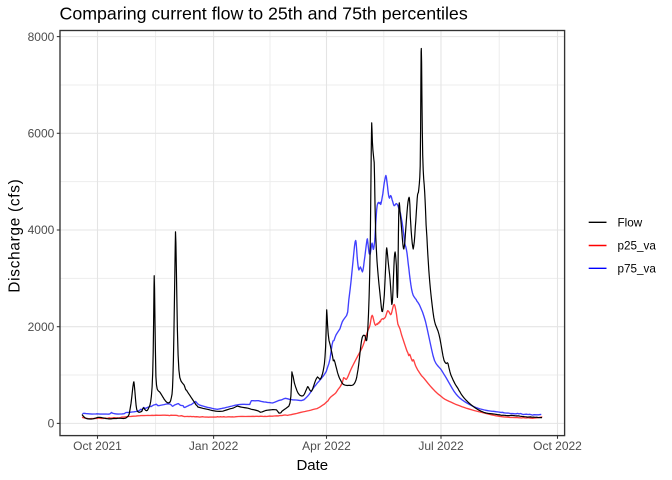  What do you see at coordinates (51, 424) in the screenshot?
I see `svg-text: 0` at bounding box center [51, 424].